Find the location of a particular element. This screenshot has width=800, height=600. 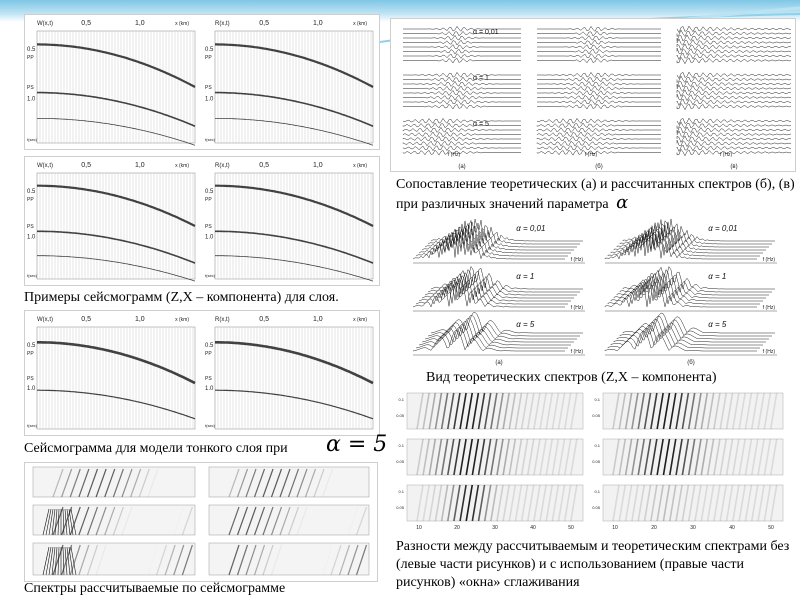

sublabel: (в) is located at coordinates (733, 167).